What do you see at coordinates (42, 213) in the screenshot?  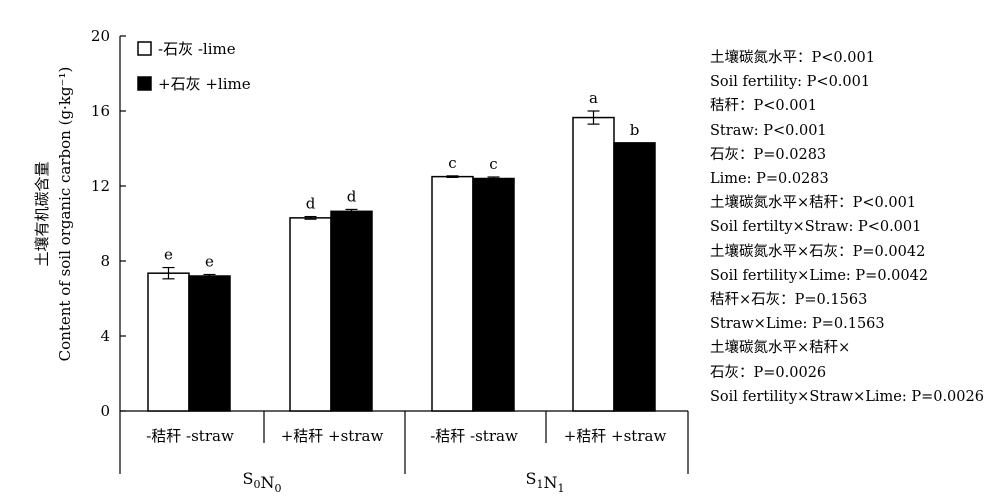 I see `y-axis-title-cn: 土壤有机碳含量` at bounding box center [42, 213].